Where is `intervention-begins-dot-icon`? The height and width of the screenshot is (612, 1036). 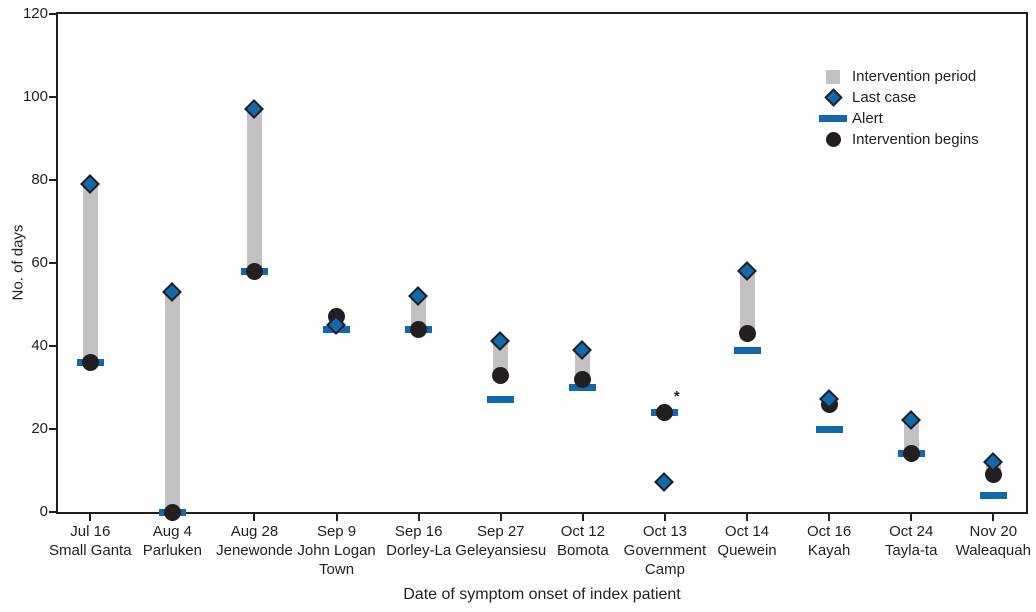
intervention-begins-dot-icon is located at coordinates (833, 139).